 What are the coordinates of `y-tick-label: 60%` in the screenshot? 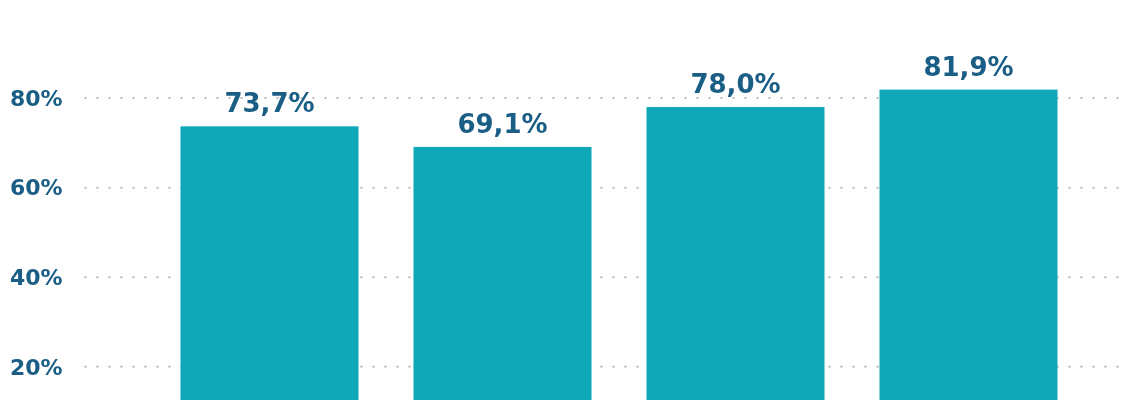 It's located at (36, 188).